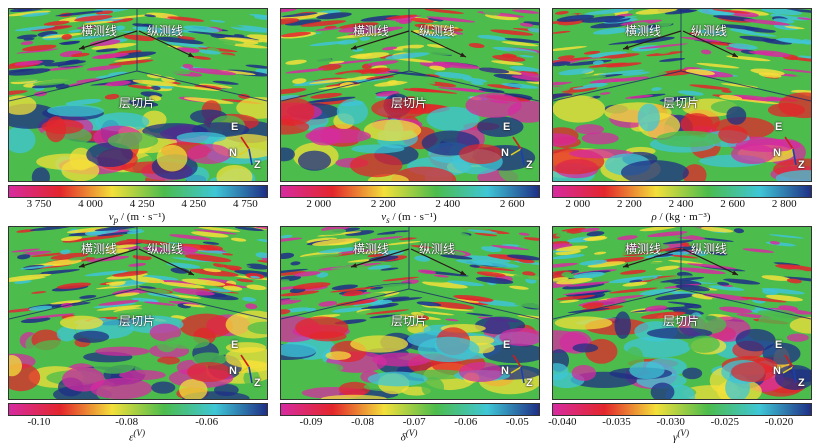 The image size is (838, 444). I want to click on colorbar-ticks: -0.10 -0.08 -0.06, so click(139, 423).